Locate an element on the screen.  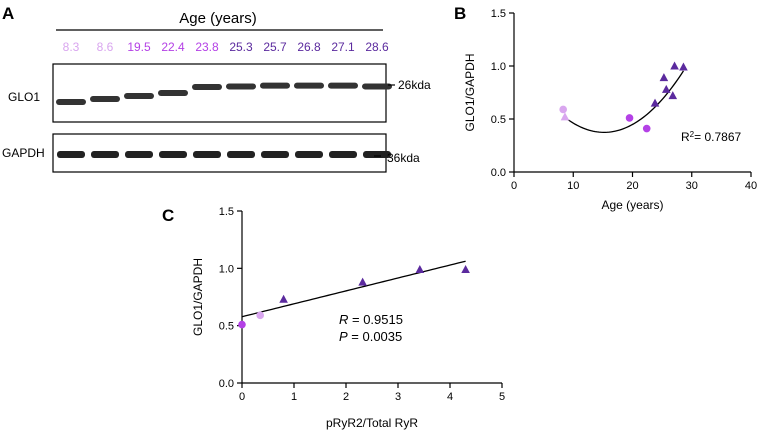
chart-b-y-tick-label: 1.5 is located at coordinates (498, 14).